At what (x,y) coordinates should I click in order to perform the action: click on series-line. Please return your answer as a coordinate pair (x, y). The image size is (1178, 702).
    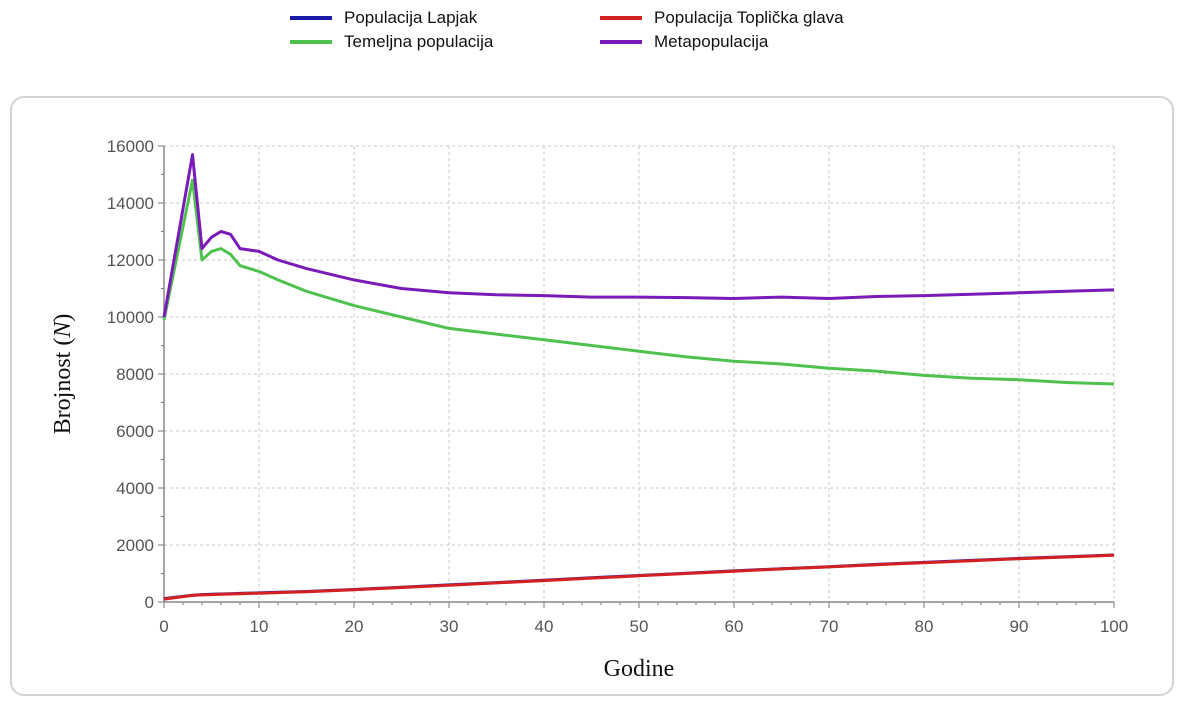
    Looking at the image, I should click on (639, 577).